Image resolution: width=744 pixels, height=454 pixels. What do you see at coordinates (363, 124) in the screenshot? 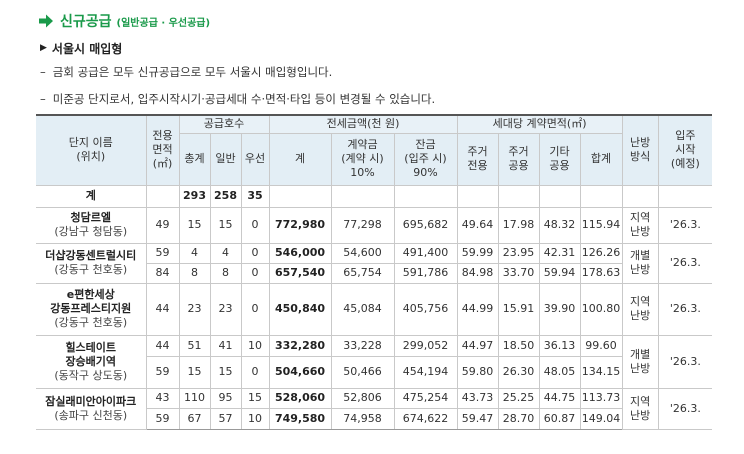
I see `header-price-group: 전세금액(천 원)` at bounding box center [363, 124].